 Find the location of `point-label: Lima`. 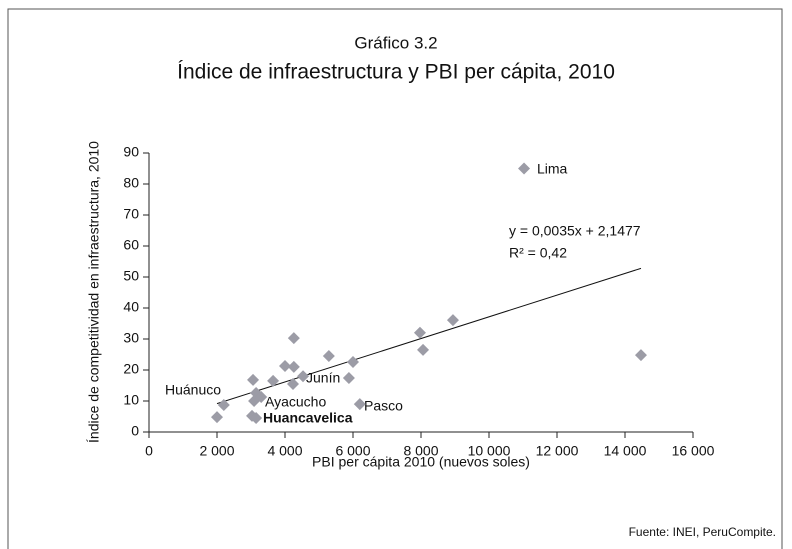

point-label: Lima is located at coordinates (552, 169).